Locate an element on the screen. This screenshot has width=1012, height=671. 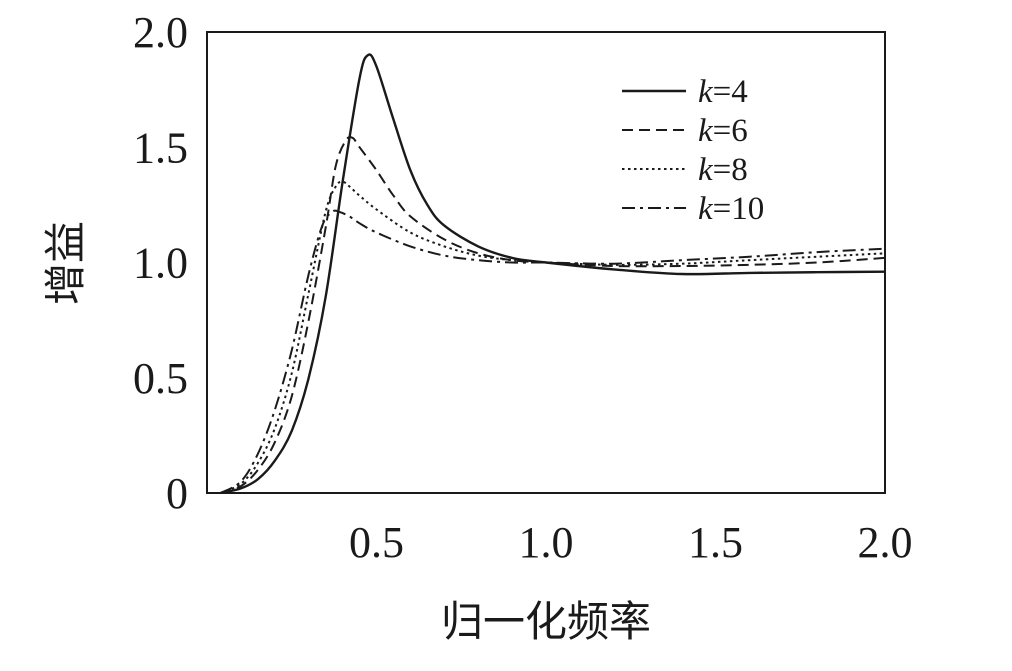
legend-label: k=4 is located at coordinates (723, 92).